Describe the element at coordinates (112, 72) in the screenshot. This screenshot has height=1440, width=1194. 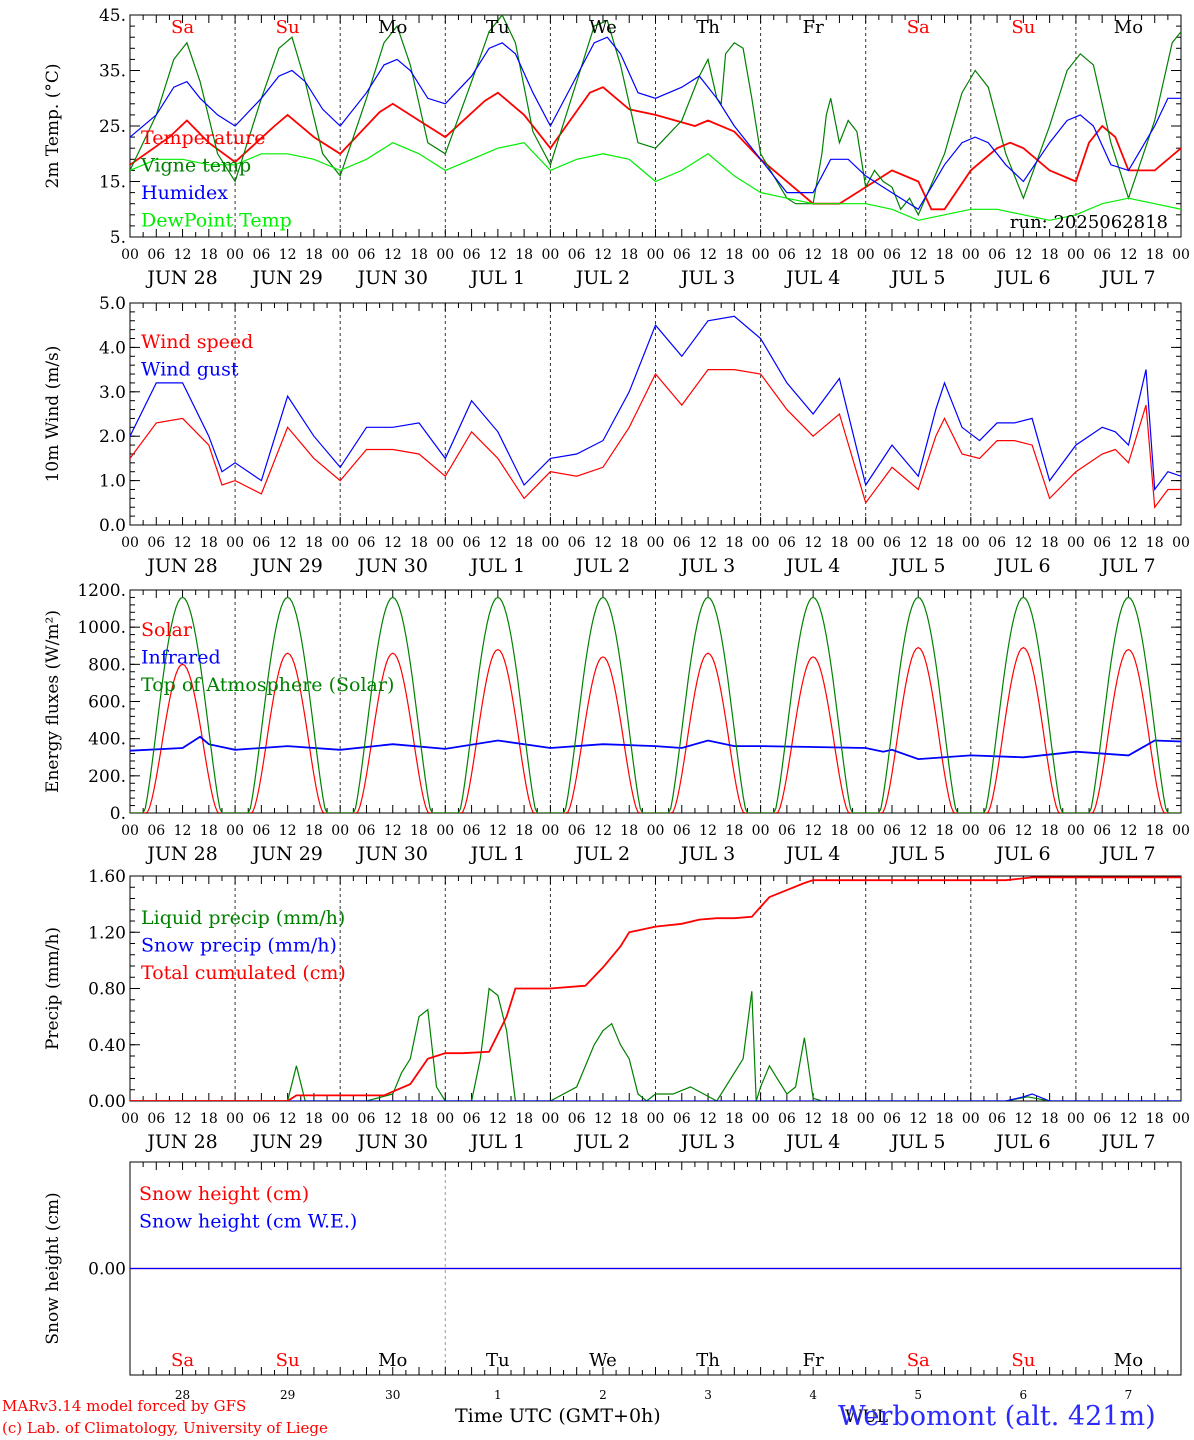
I see `y-tick-label: 35.` at that location.